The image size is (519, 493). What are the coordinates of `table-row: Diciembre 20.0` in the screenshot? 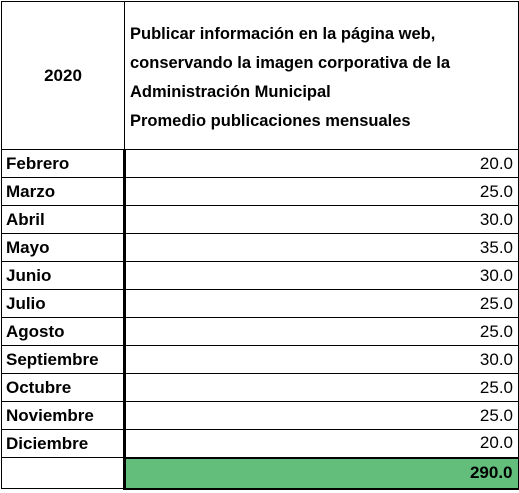 It's located at (260, 443).